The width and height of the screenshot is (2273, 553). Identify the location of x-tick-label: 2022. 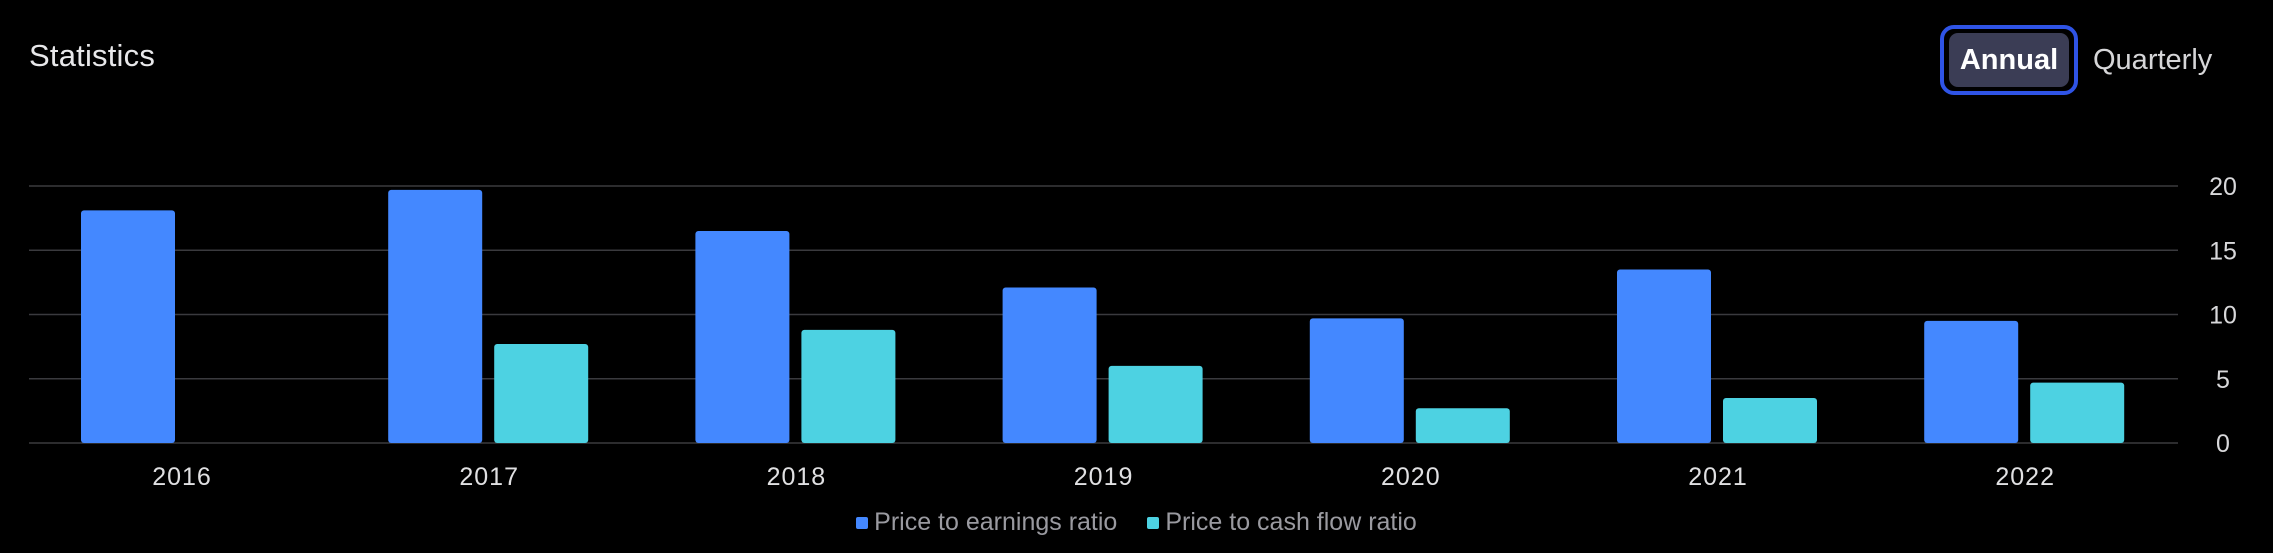
(2025, 477).